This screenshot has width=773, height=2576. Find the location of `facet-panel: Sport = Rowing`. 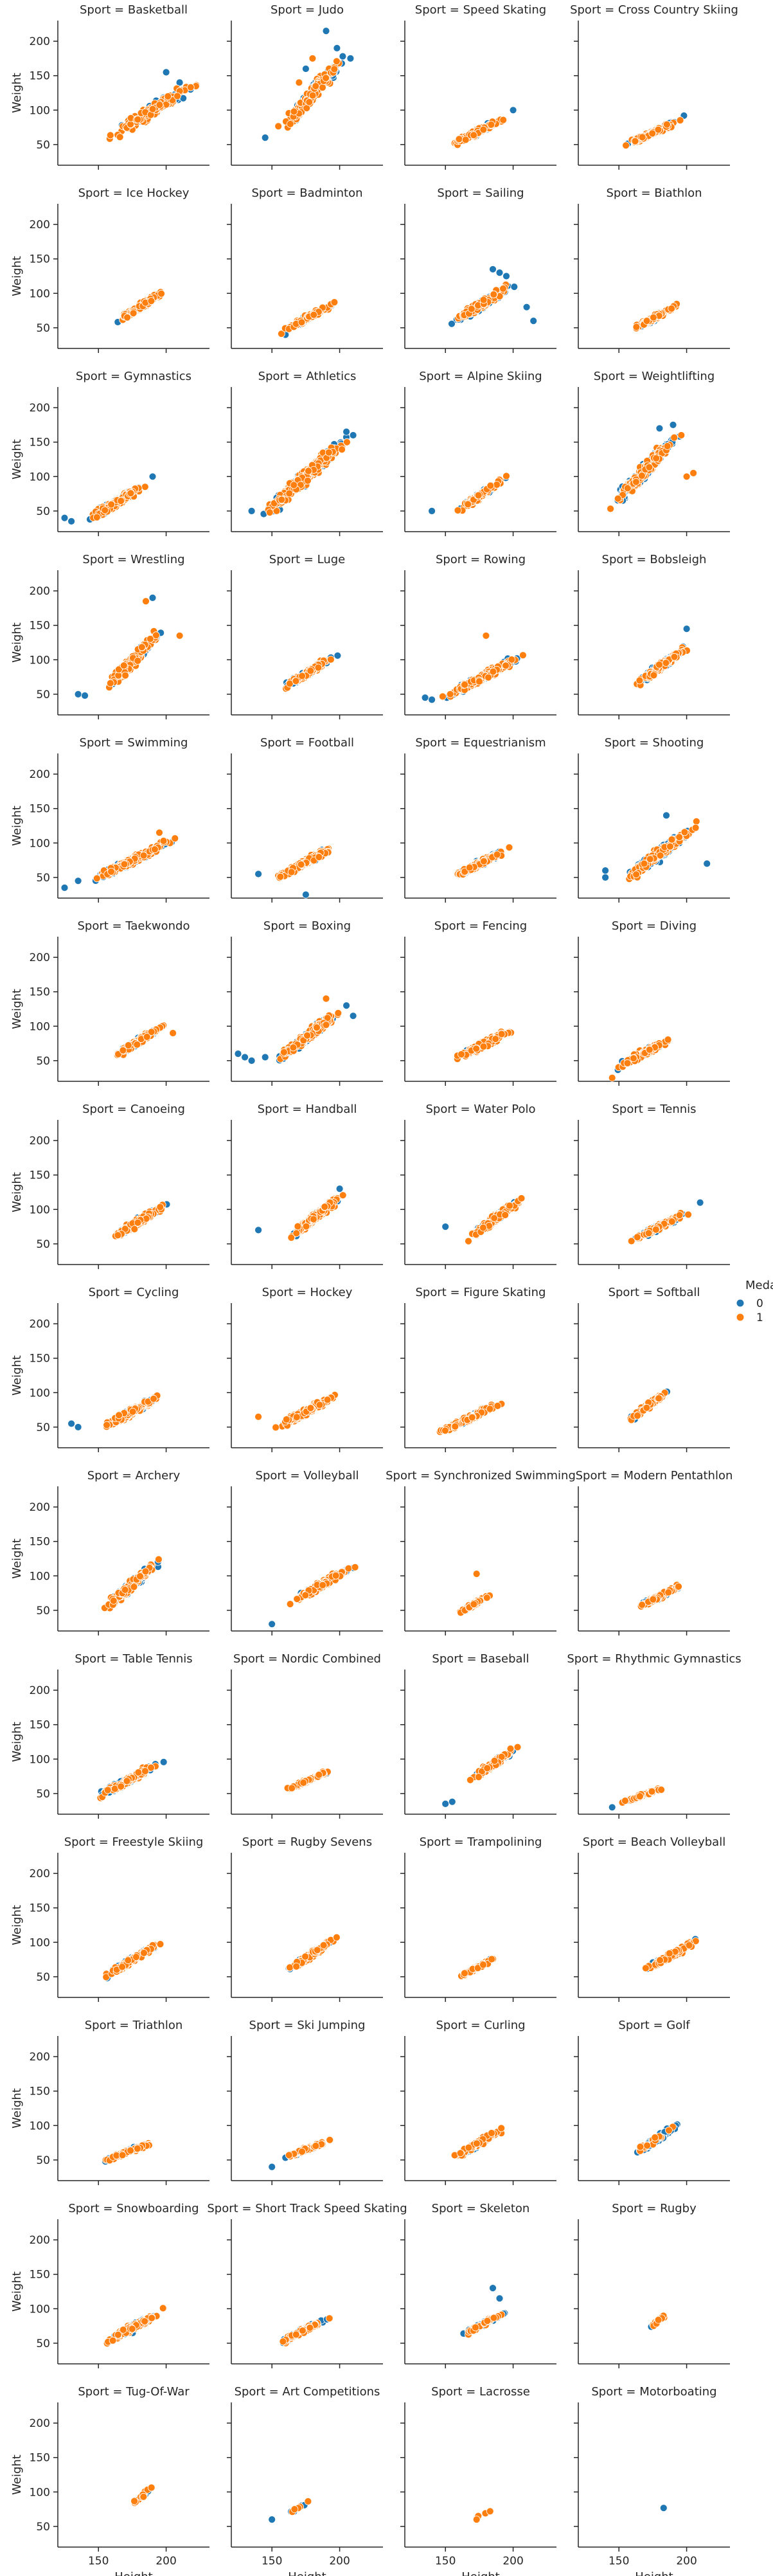

facet-panel: Sport = Rowing is located at coordinates (478, 636).